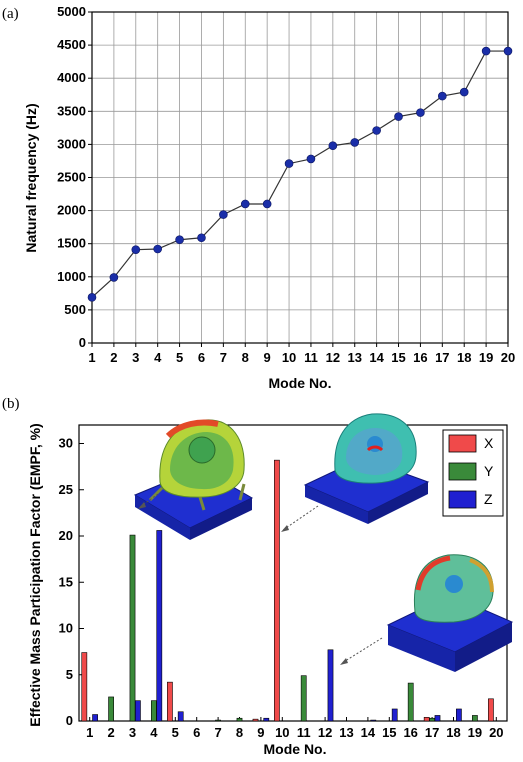  What do you see at coordinates (66, 581) in the screenshot?
I see `y-tick-label-15: 15` at bounding box center [66, 581].